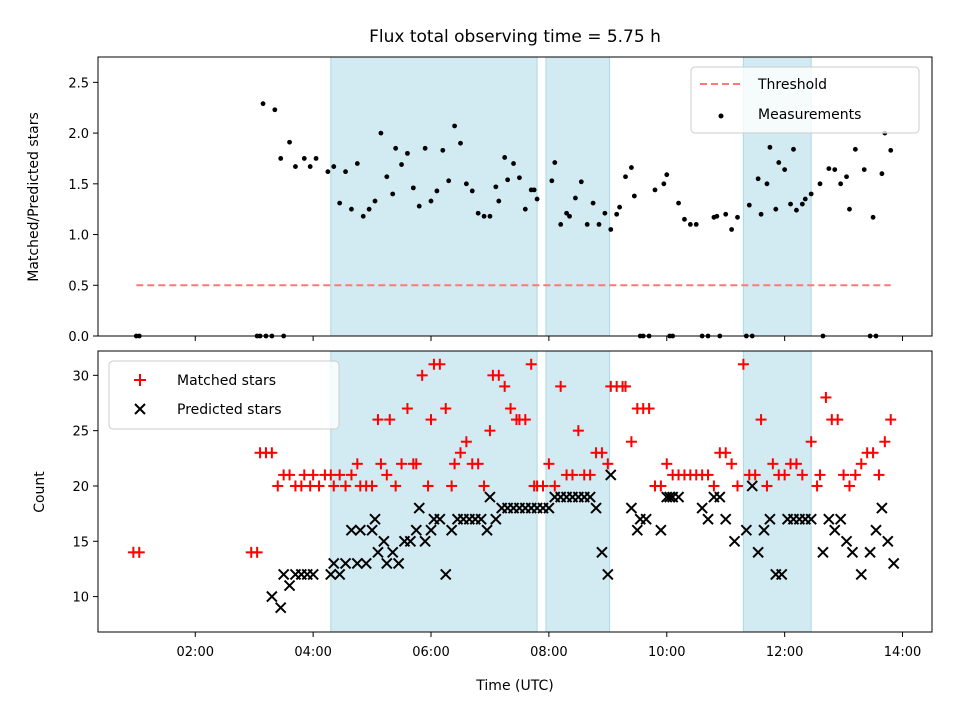 Image resolution: width=960 pixels, height=720 pixels. What do you see at coordinates (78, 286) in the screenshot?
I see `y-tick-label: 0.5` at bounding box center [78, 286].